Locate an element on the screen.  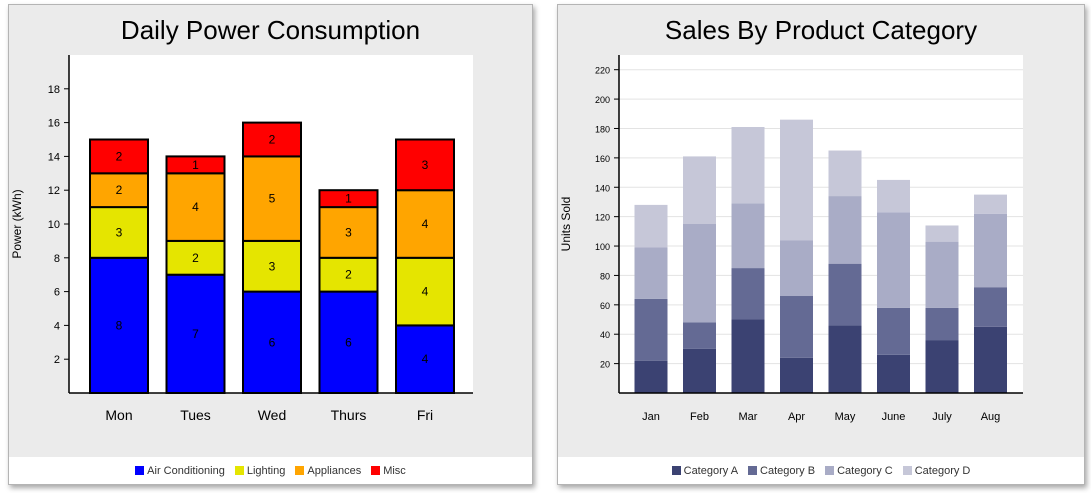
x-tick-label: July is located at coordinates (942, 417).